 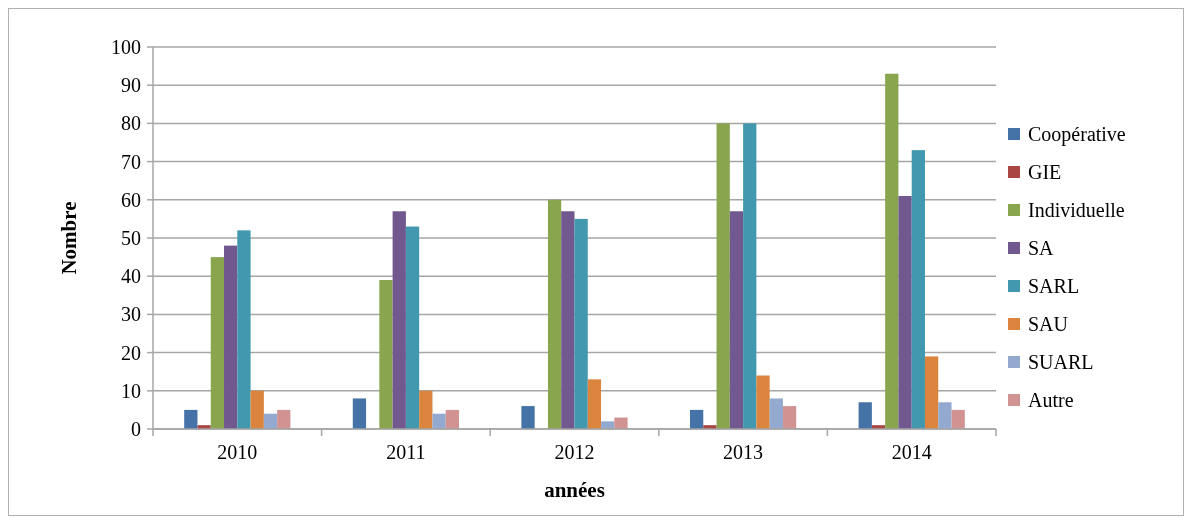 What do you see at coordinates (743, 452) in the screenshot?
I see `x-tick-label: 2013` at bounding box center [743, 452].